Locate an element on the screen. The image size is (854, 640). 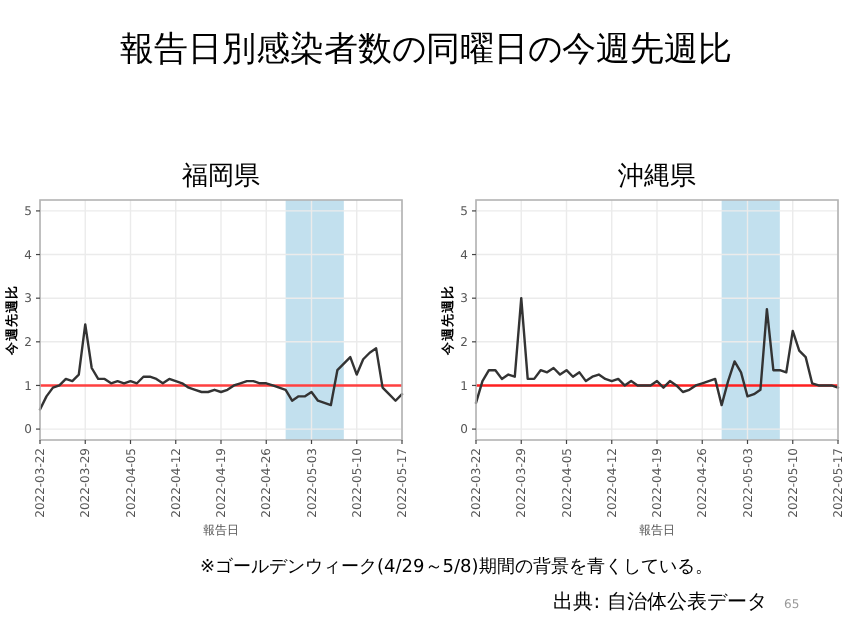
chart-title: 沖縄県 is located at coordinates (657, 177).